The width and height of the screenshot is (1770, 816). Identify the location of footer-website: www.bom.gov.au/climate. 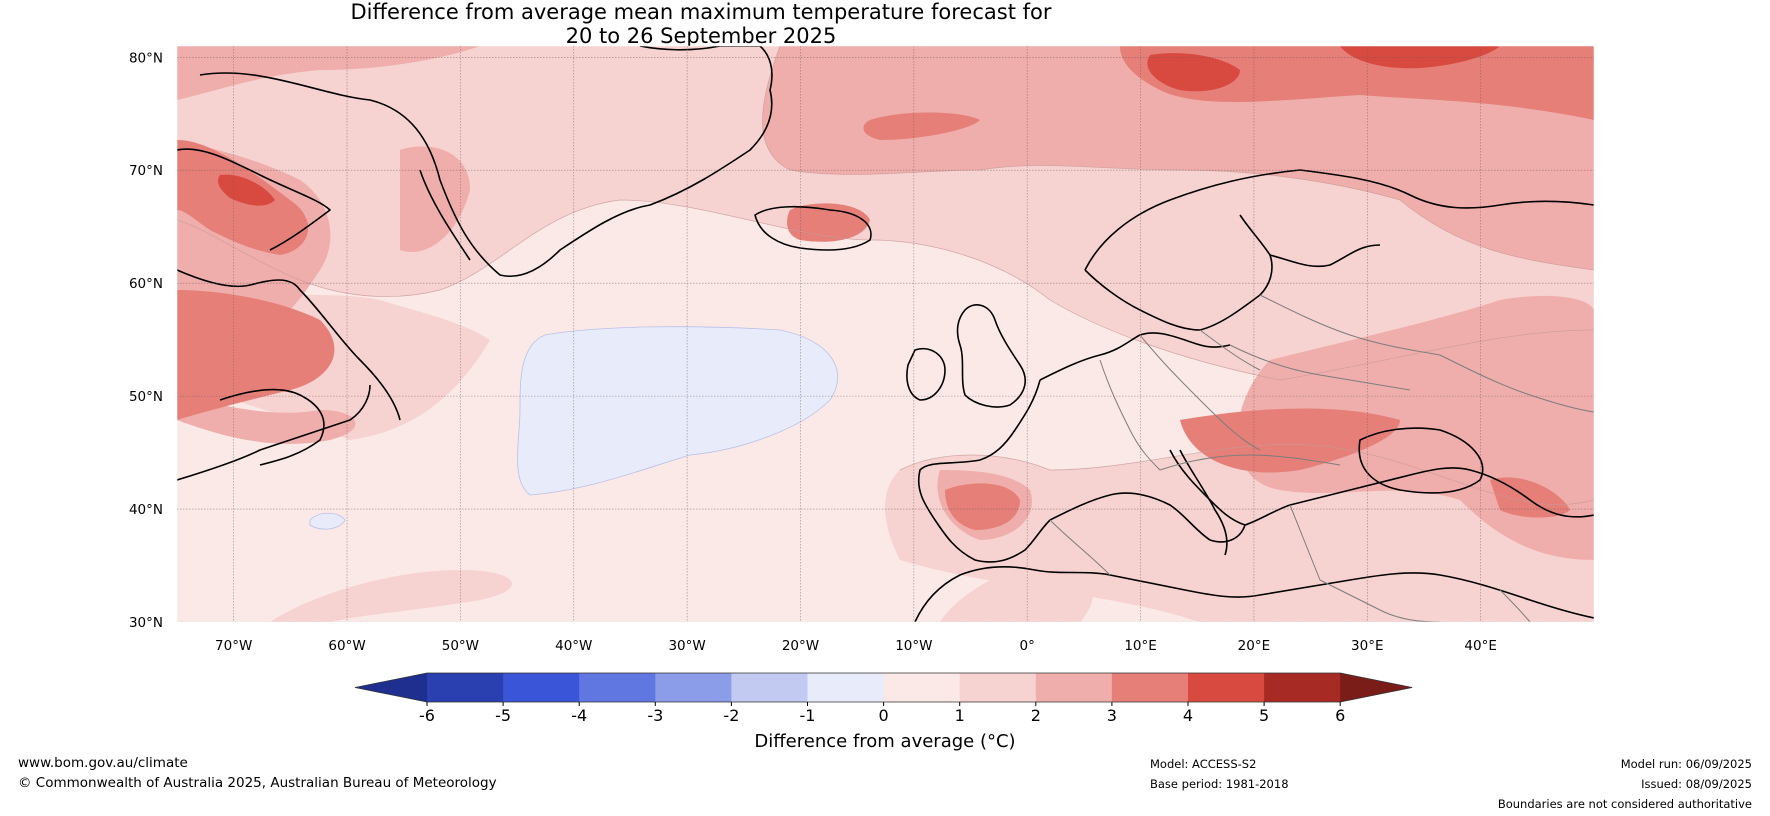
(103, 763).